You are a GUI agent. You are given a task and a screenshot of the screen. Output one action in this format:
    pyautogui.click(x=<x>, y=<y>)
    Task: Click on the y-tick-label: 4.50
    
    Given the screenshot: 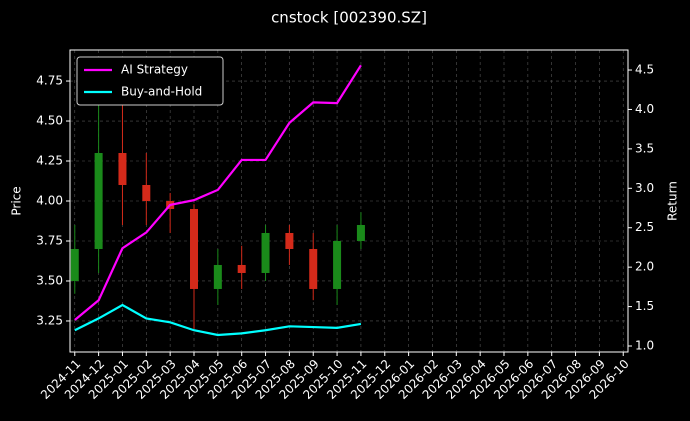 What is the action you would take?
    pyautogui.click(x=49, y=121)
    